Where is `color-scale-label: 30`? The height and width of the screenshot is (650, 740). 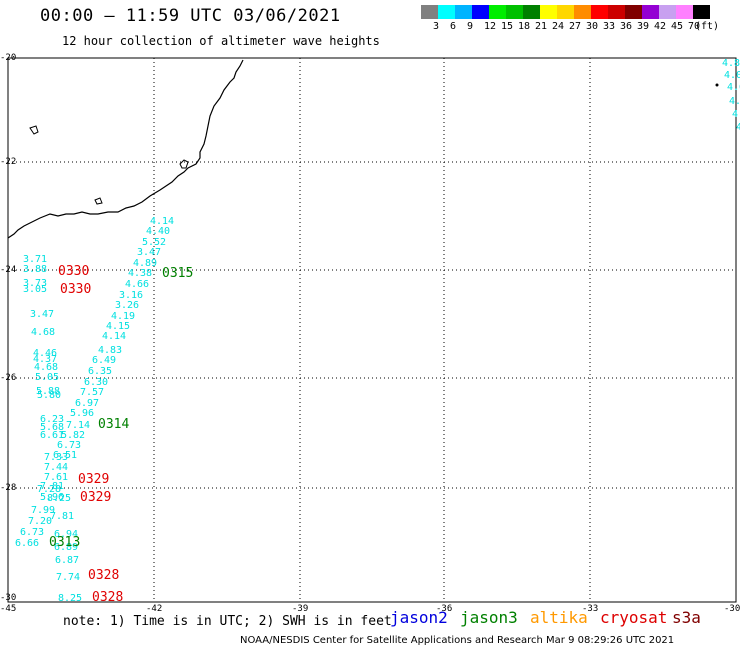
color-scale-label: 30 is located at coordinates (592, 26).